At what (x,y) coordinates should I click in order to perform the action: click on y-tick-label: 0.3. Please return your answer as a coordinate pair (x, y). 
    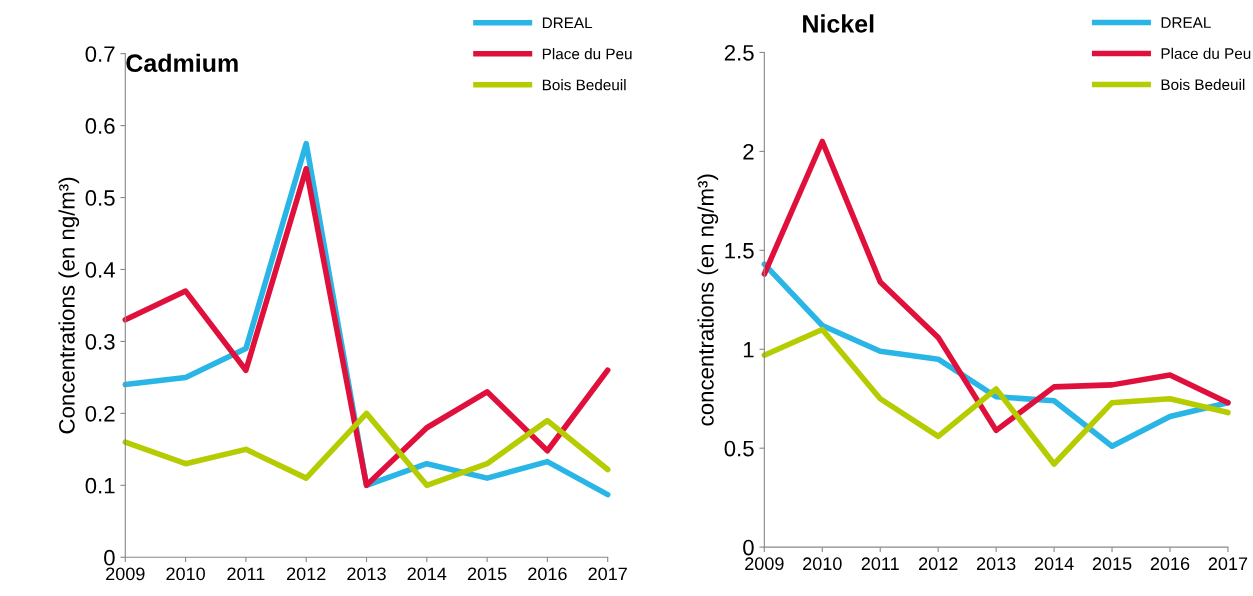
    Looking at the image, I should click on (100, 341).